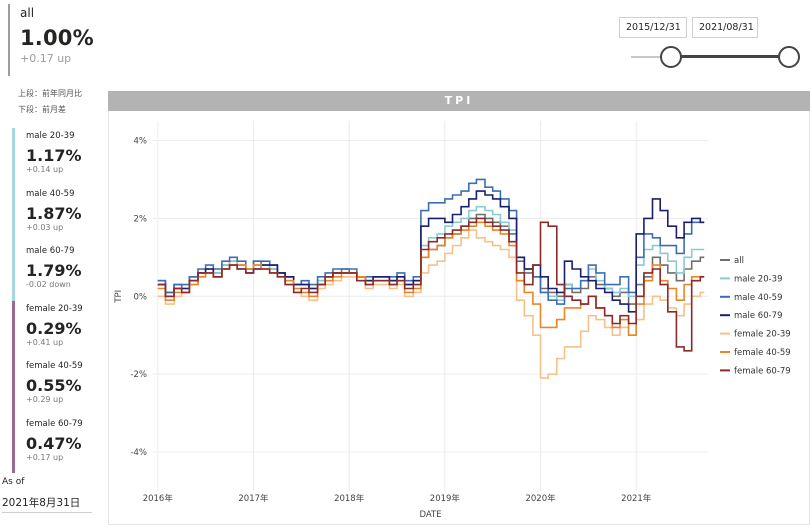 The width and height of the screenshot is (812, 530). I want to click on card-value: 1.17%, so click(54, 155).